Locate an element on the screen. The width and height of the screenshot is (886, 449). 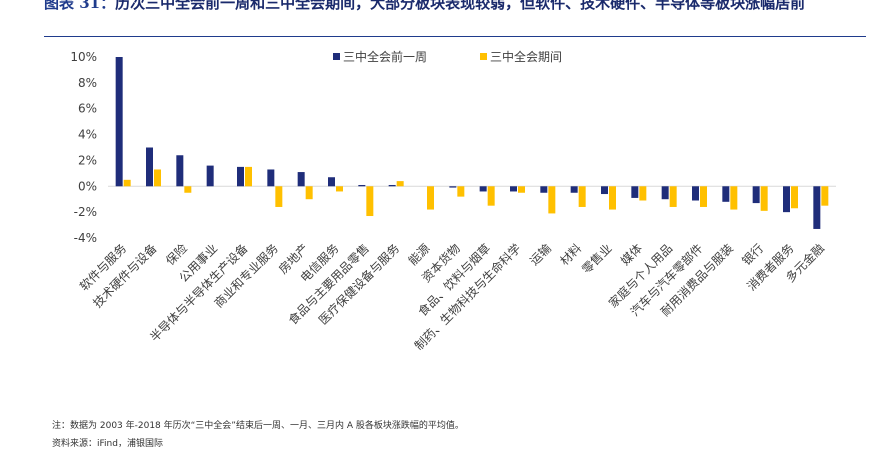
legend-swatch-series1 is located at coordinates (336, 56).